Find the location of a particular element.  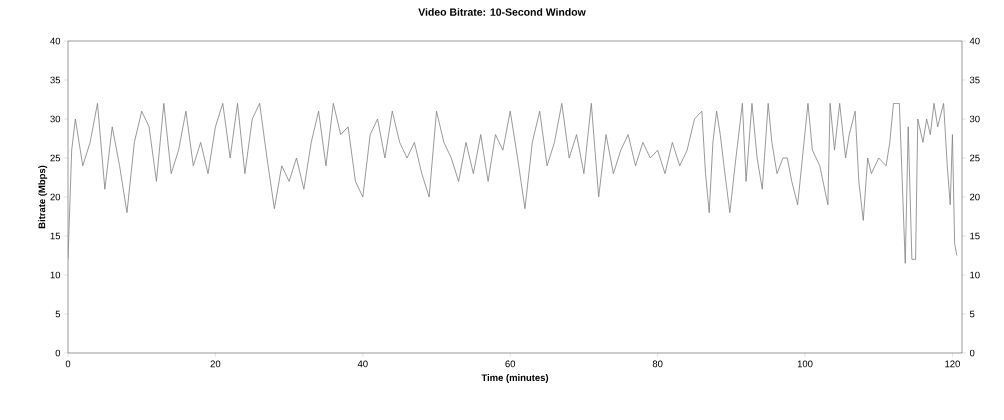

y2-tick-label: 10 is located at coordinates (975, 275).